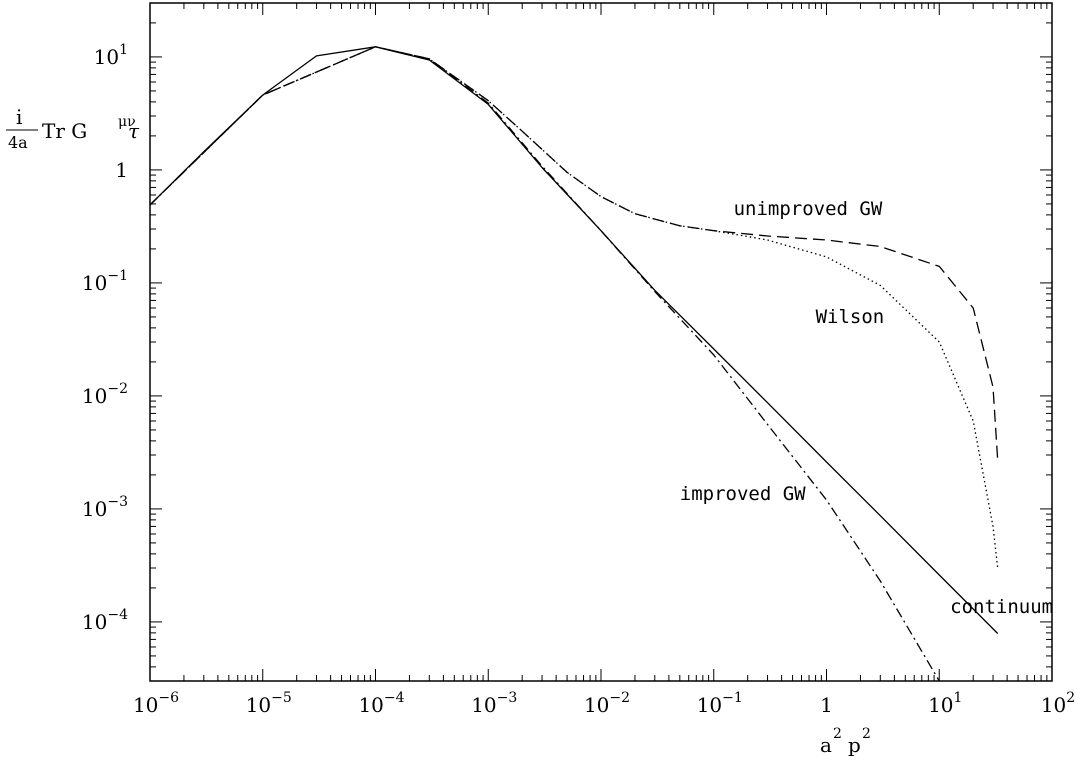 Image resolution: width=1077 pixels, height=768 pixels. Describe the element at coordinates (866, 734) in the screenshot. I see `x-label-exp2: 2` at that location.